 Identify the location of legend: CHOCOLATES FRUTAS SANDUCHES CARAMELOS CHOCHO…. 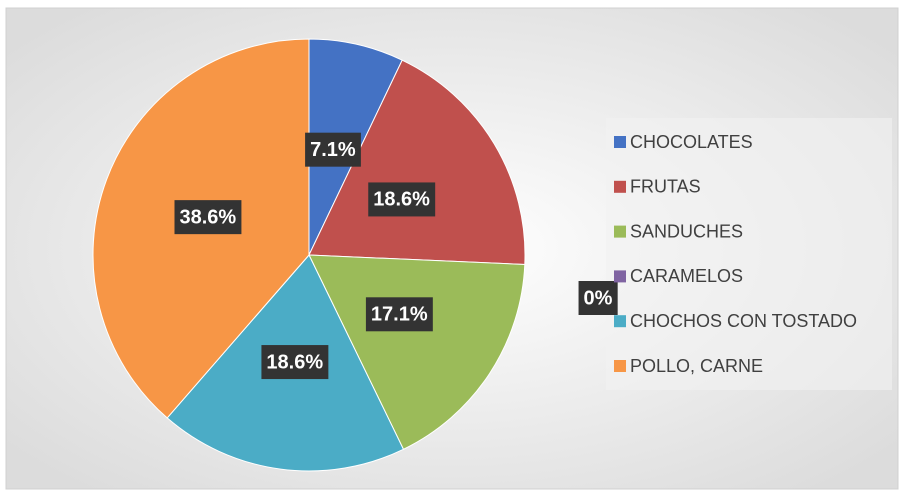
(735, 254).